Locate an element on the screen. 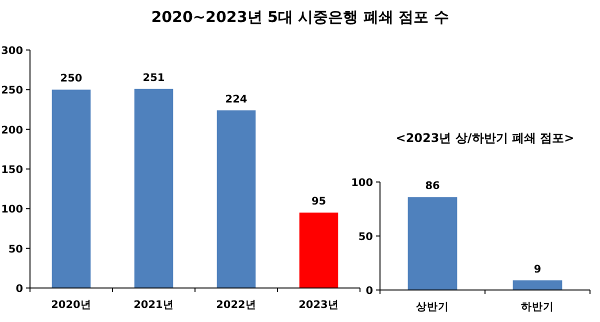 This screenshot has height=322, width=600. y-tick-label: 200 is located at coordinates (12, 130).